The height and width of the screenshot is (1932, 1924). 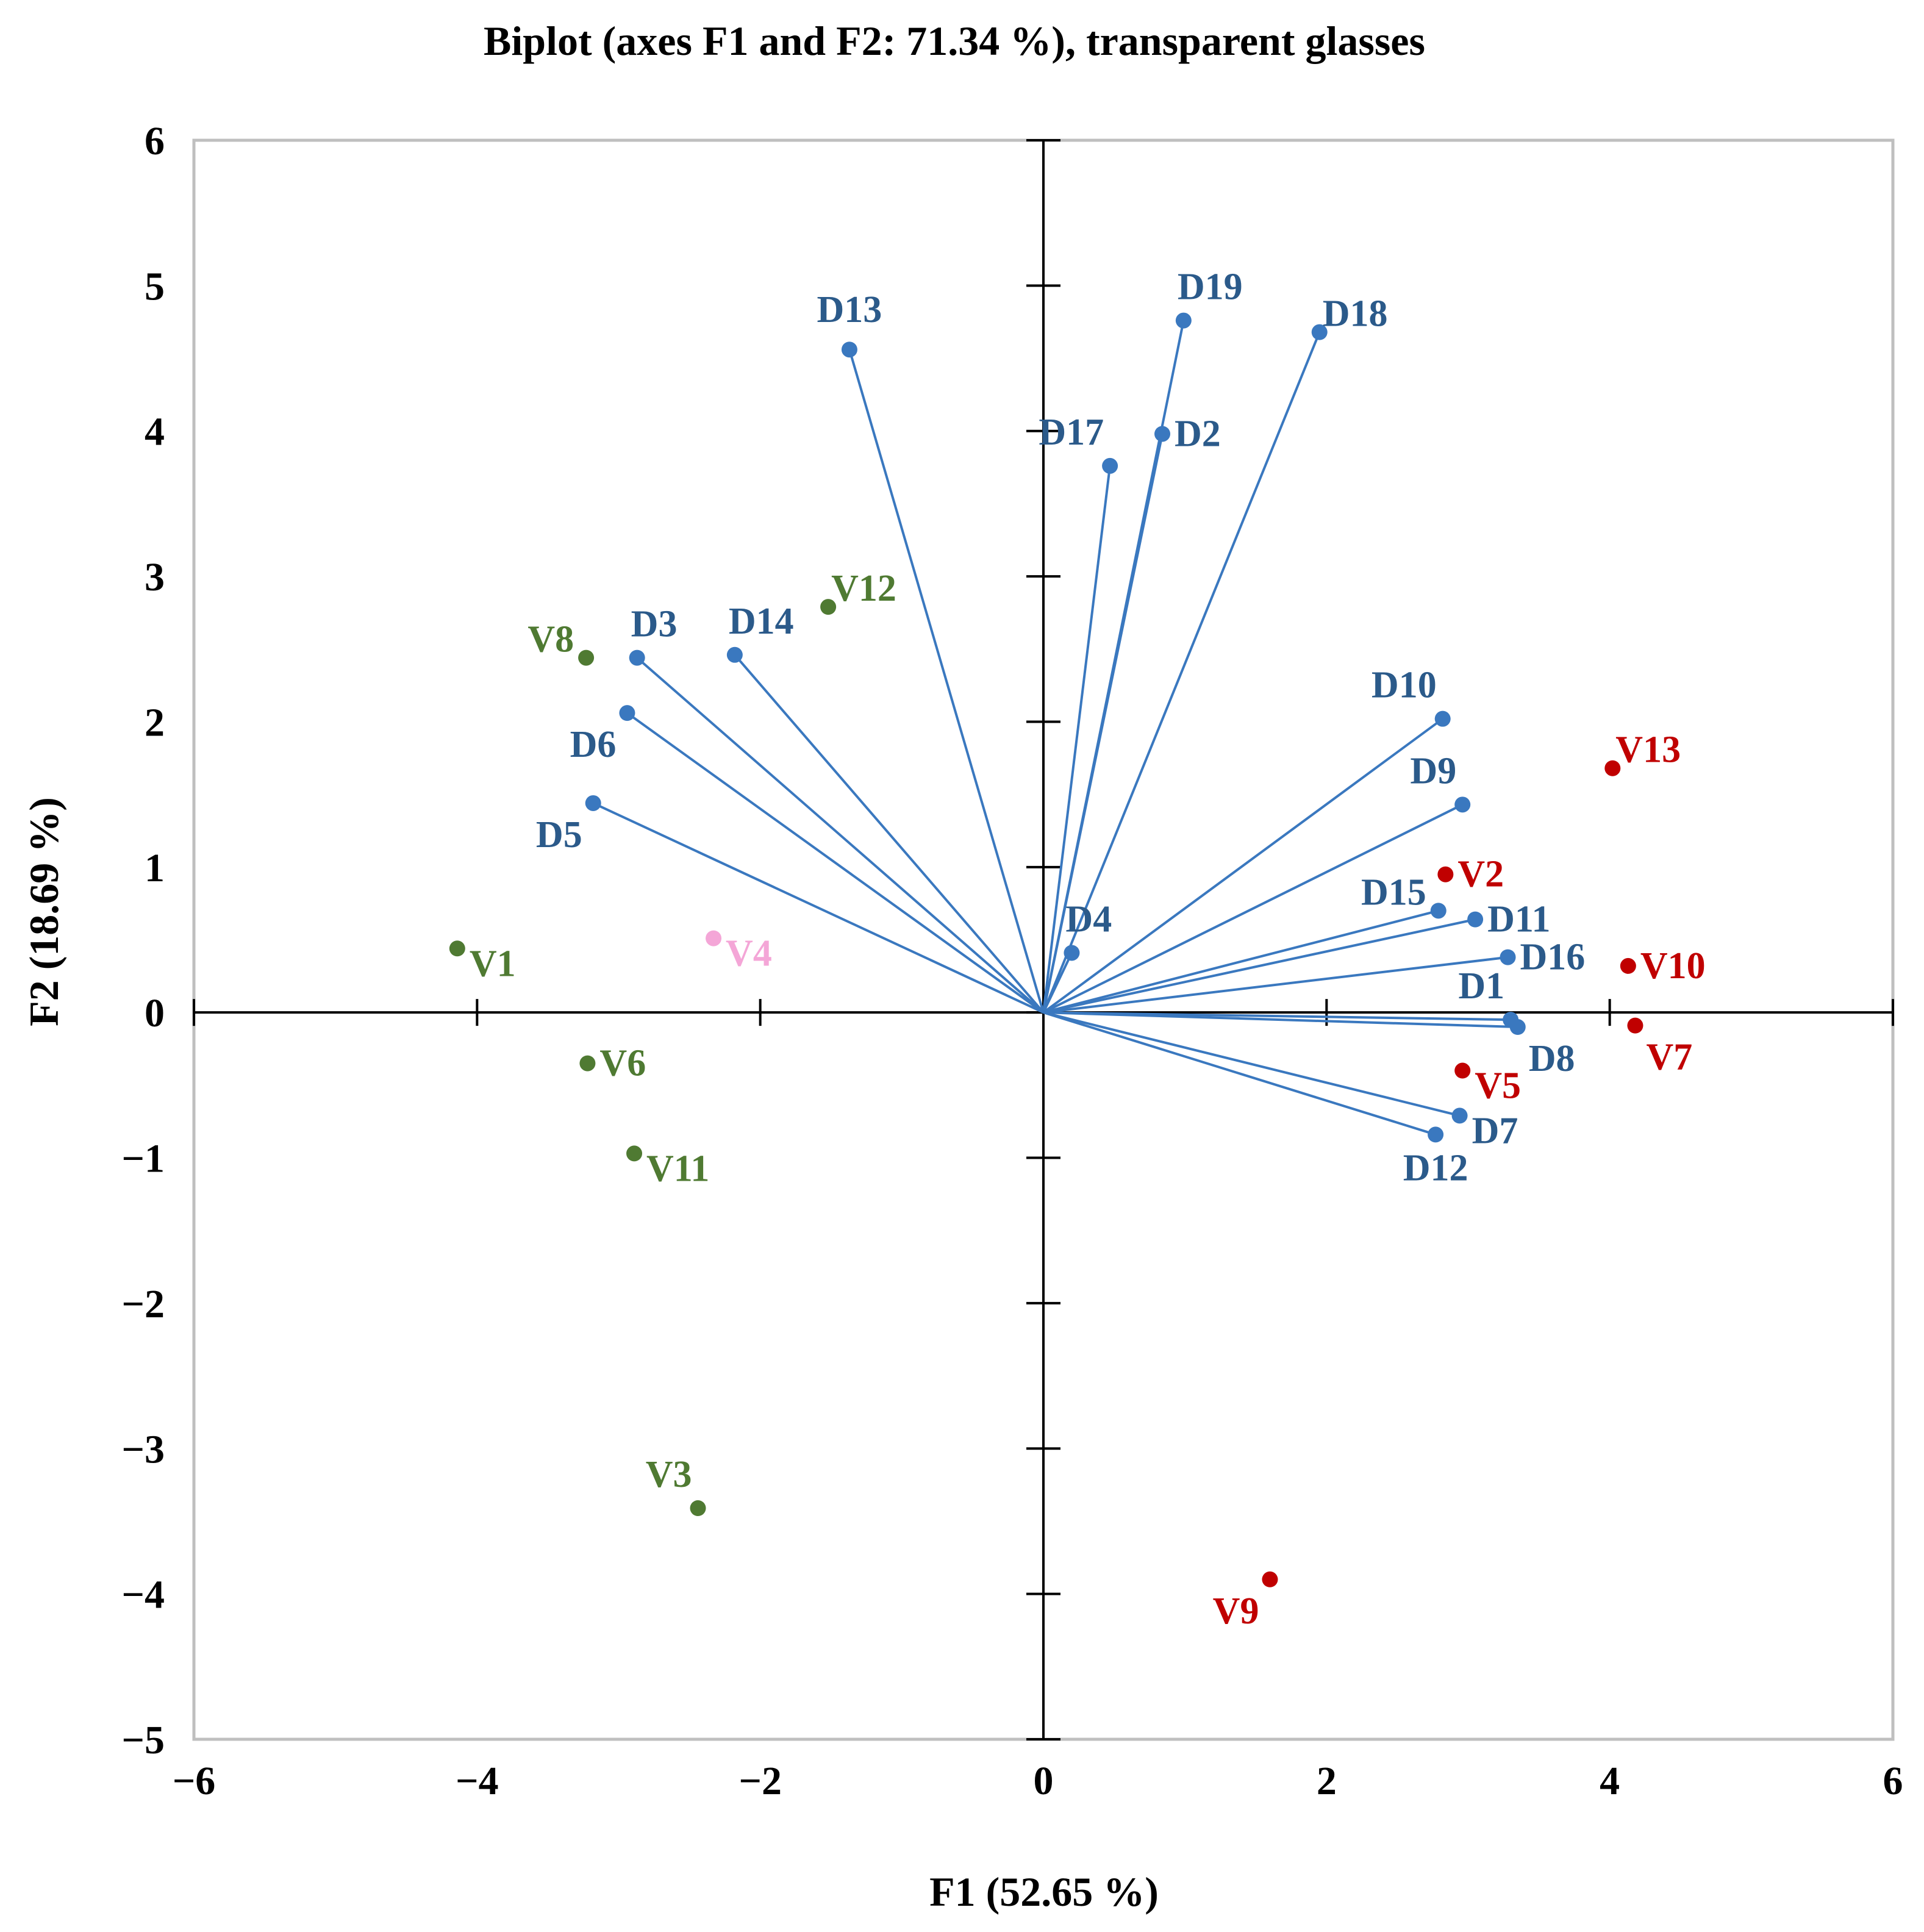 What do you see at coordinates (673, 1042) in the screenshot?
I see `point-series: V12 V8 V1 V6 V11 V3` at bounding box center [673, 1042].